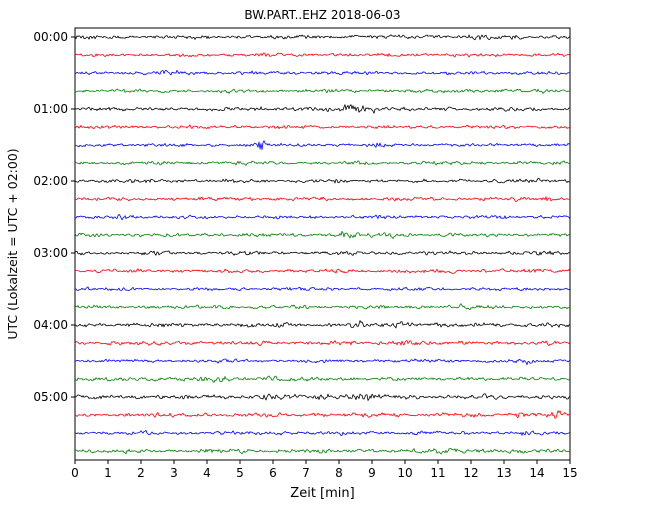  What do you see at coordinates (470, 473) in the screenshot?
I see `x-tick-label: 12` at bounding box center [470, 473].